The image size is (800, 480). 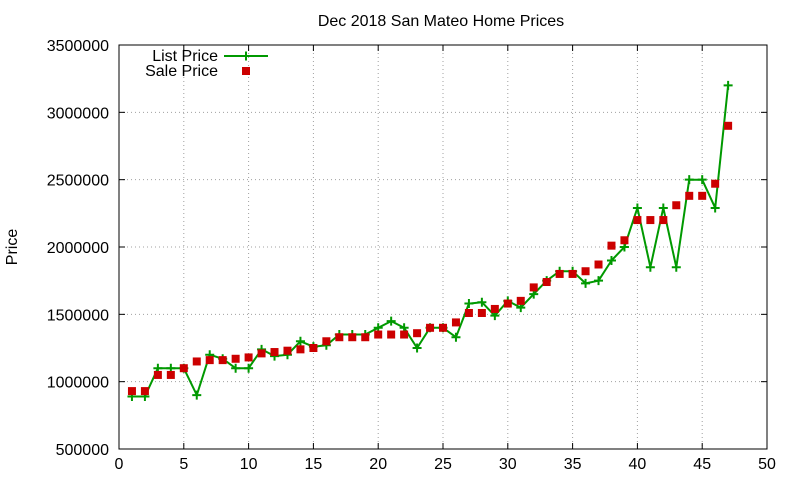 What do you see at coordinates (78, 383) in the screenshot?
I see `y-tick-label: 1000000` at bounding box center [78, 383].